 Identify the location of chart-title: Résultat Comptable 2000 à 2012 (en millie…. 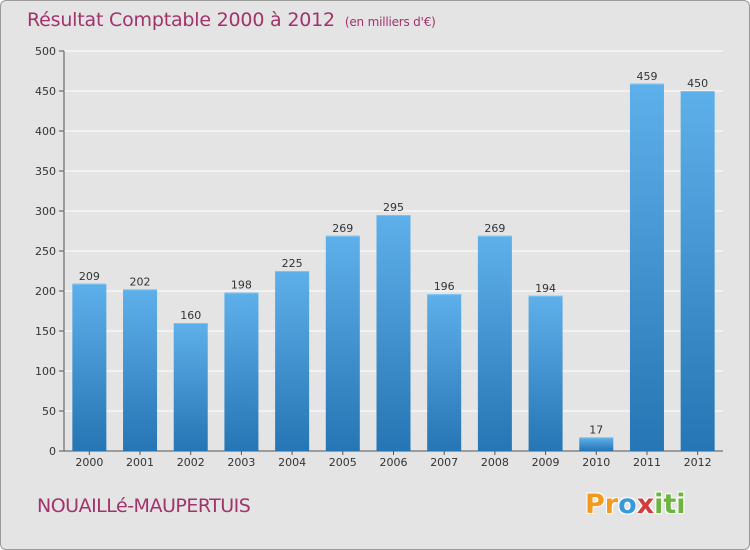
(231, 20).